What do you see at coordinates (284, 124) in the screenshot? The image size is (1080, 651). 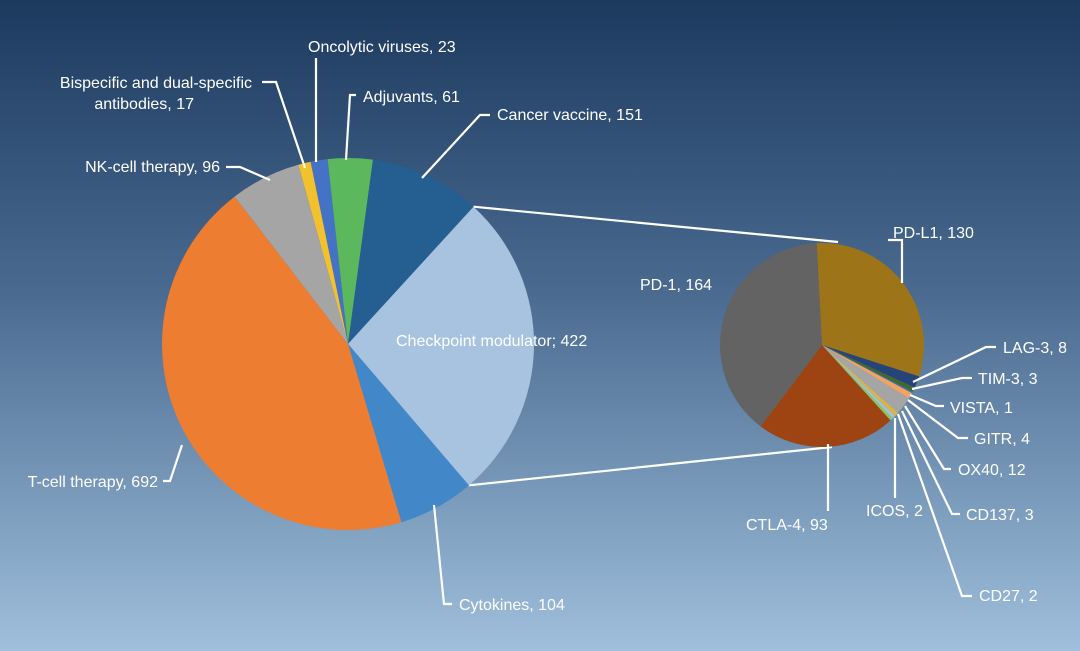 I see `leader-bispecific` at bounding box center [284, 124].